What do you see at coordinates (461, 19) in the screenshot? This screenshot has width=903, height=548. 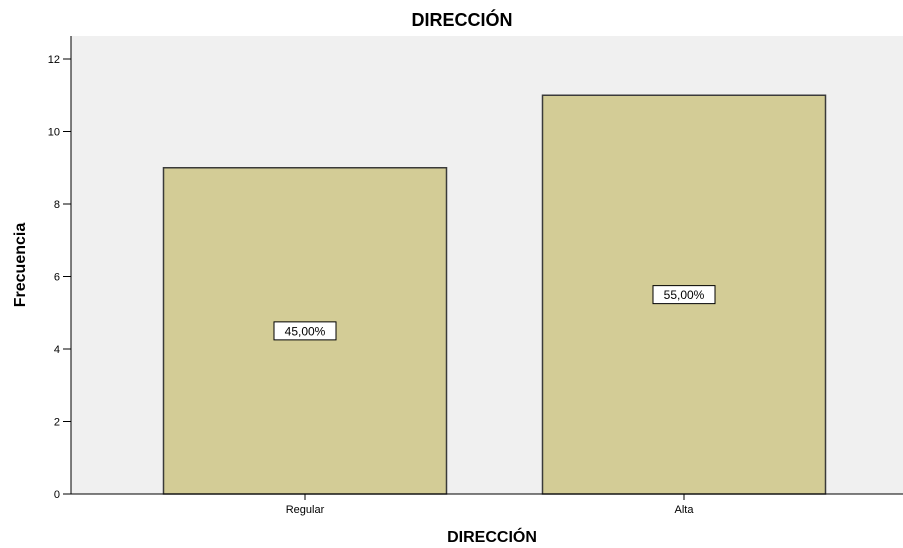 I see `chart-title: DIRECCIÓN` at bounding box center [461, 19].